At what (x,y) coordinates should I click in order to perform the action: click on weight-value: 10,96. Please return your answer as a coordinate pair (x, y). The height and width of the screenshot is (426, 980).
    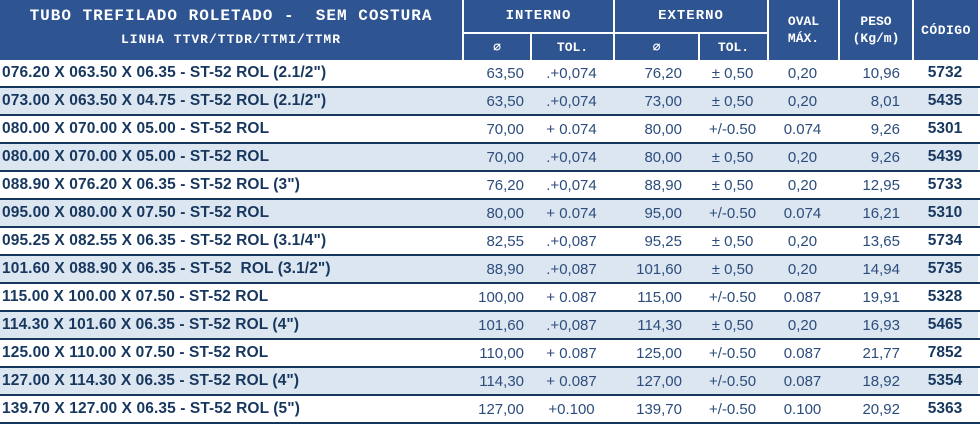
    Looking at the image, I should click on (881, 73).